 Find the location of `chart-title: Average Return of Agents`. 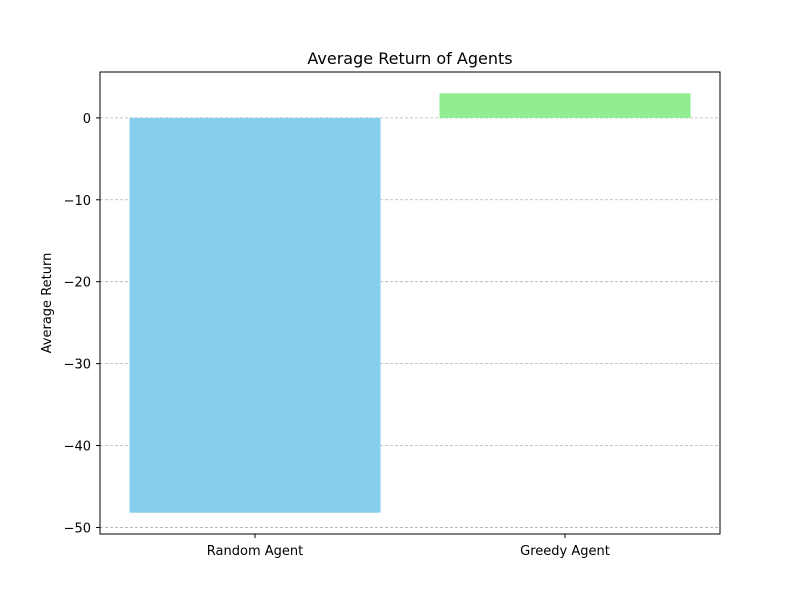

chart-title: Average Return of Agents is located at coordinates (409, 58).